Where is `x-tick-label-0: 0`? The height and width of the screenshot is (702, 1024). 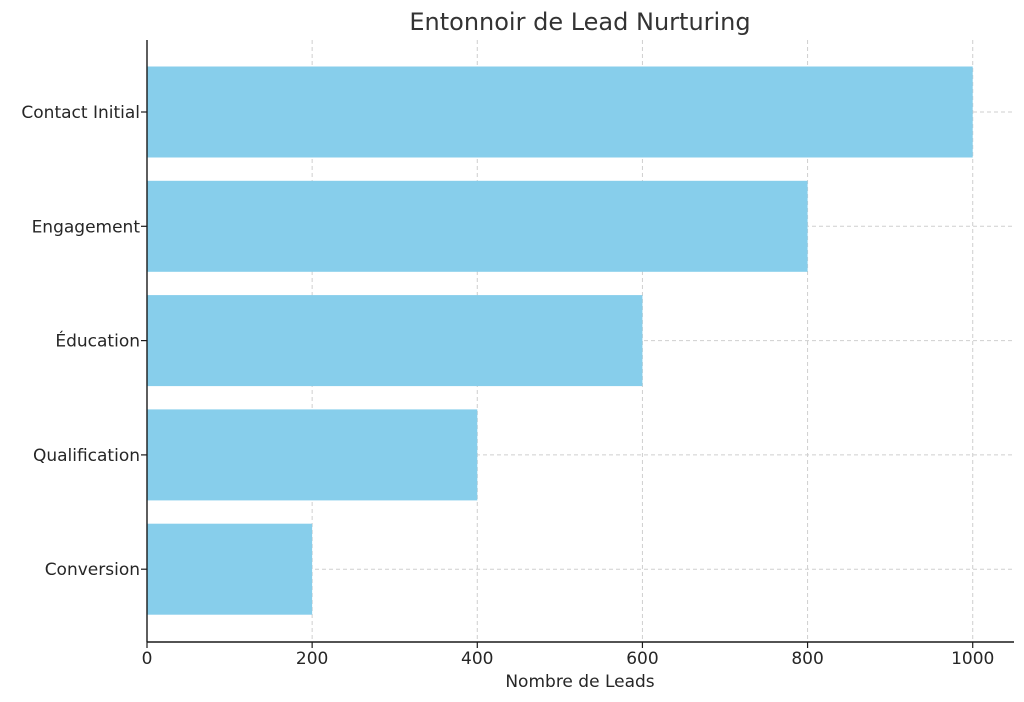 x-tick-label-0: 0 is located at coordinates (147, 659).